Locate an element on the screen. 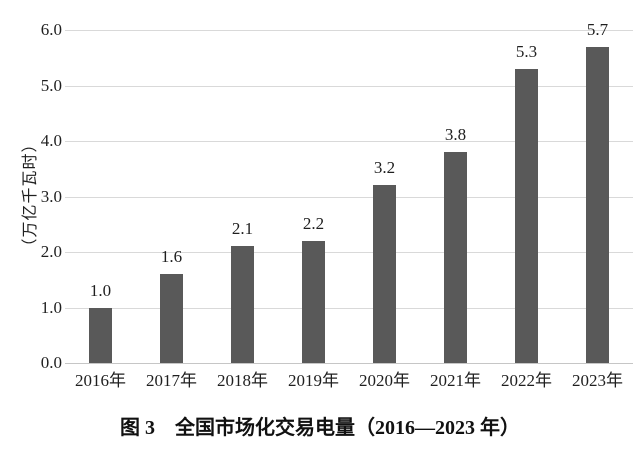 This screenshot has width=640, height=456. y-tick-label: 0.0 is located at coordinates (51, 362).